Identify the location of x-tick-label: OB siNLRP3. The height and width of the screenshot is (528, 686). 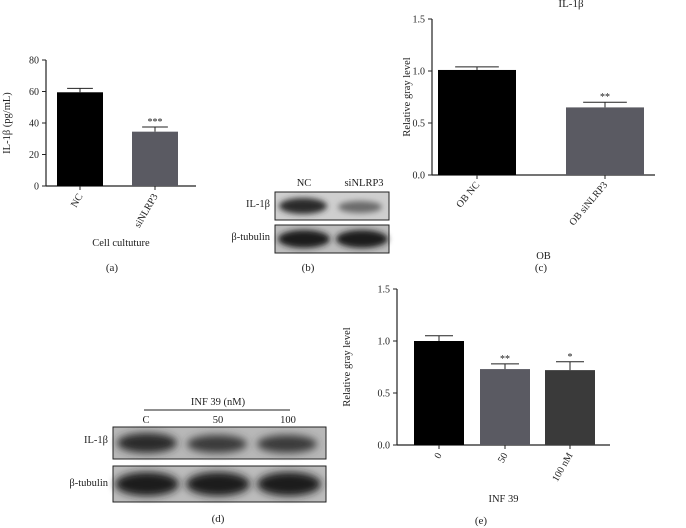
(588, 204).